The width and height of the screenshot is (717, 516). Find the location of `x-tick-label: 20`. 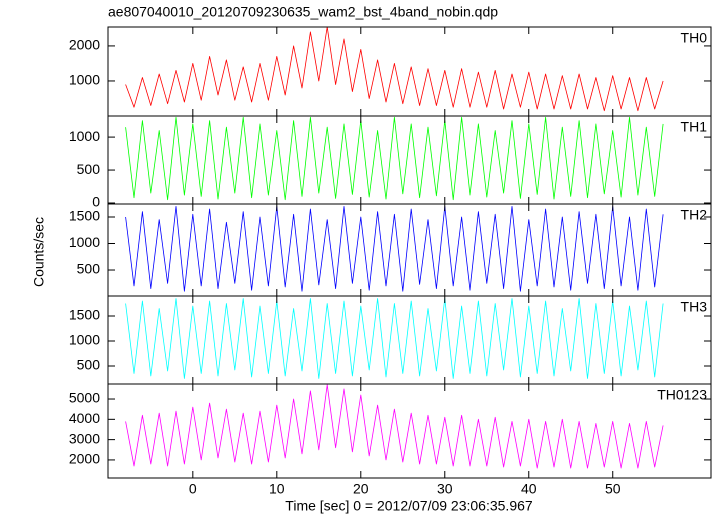

x-tick-label: 20 is located at coordinates (361, 489).